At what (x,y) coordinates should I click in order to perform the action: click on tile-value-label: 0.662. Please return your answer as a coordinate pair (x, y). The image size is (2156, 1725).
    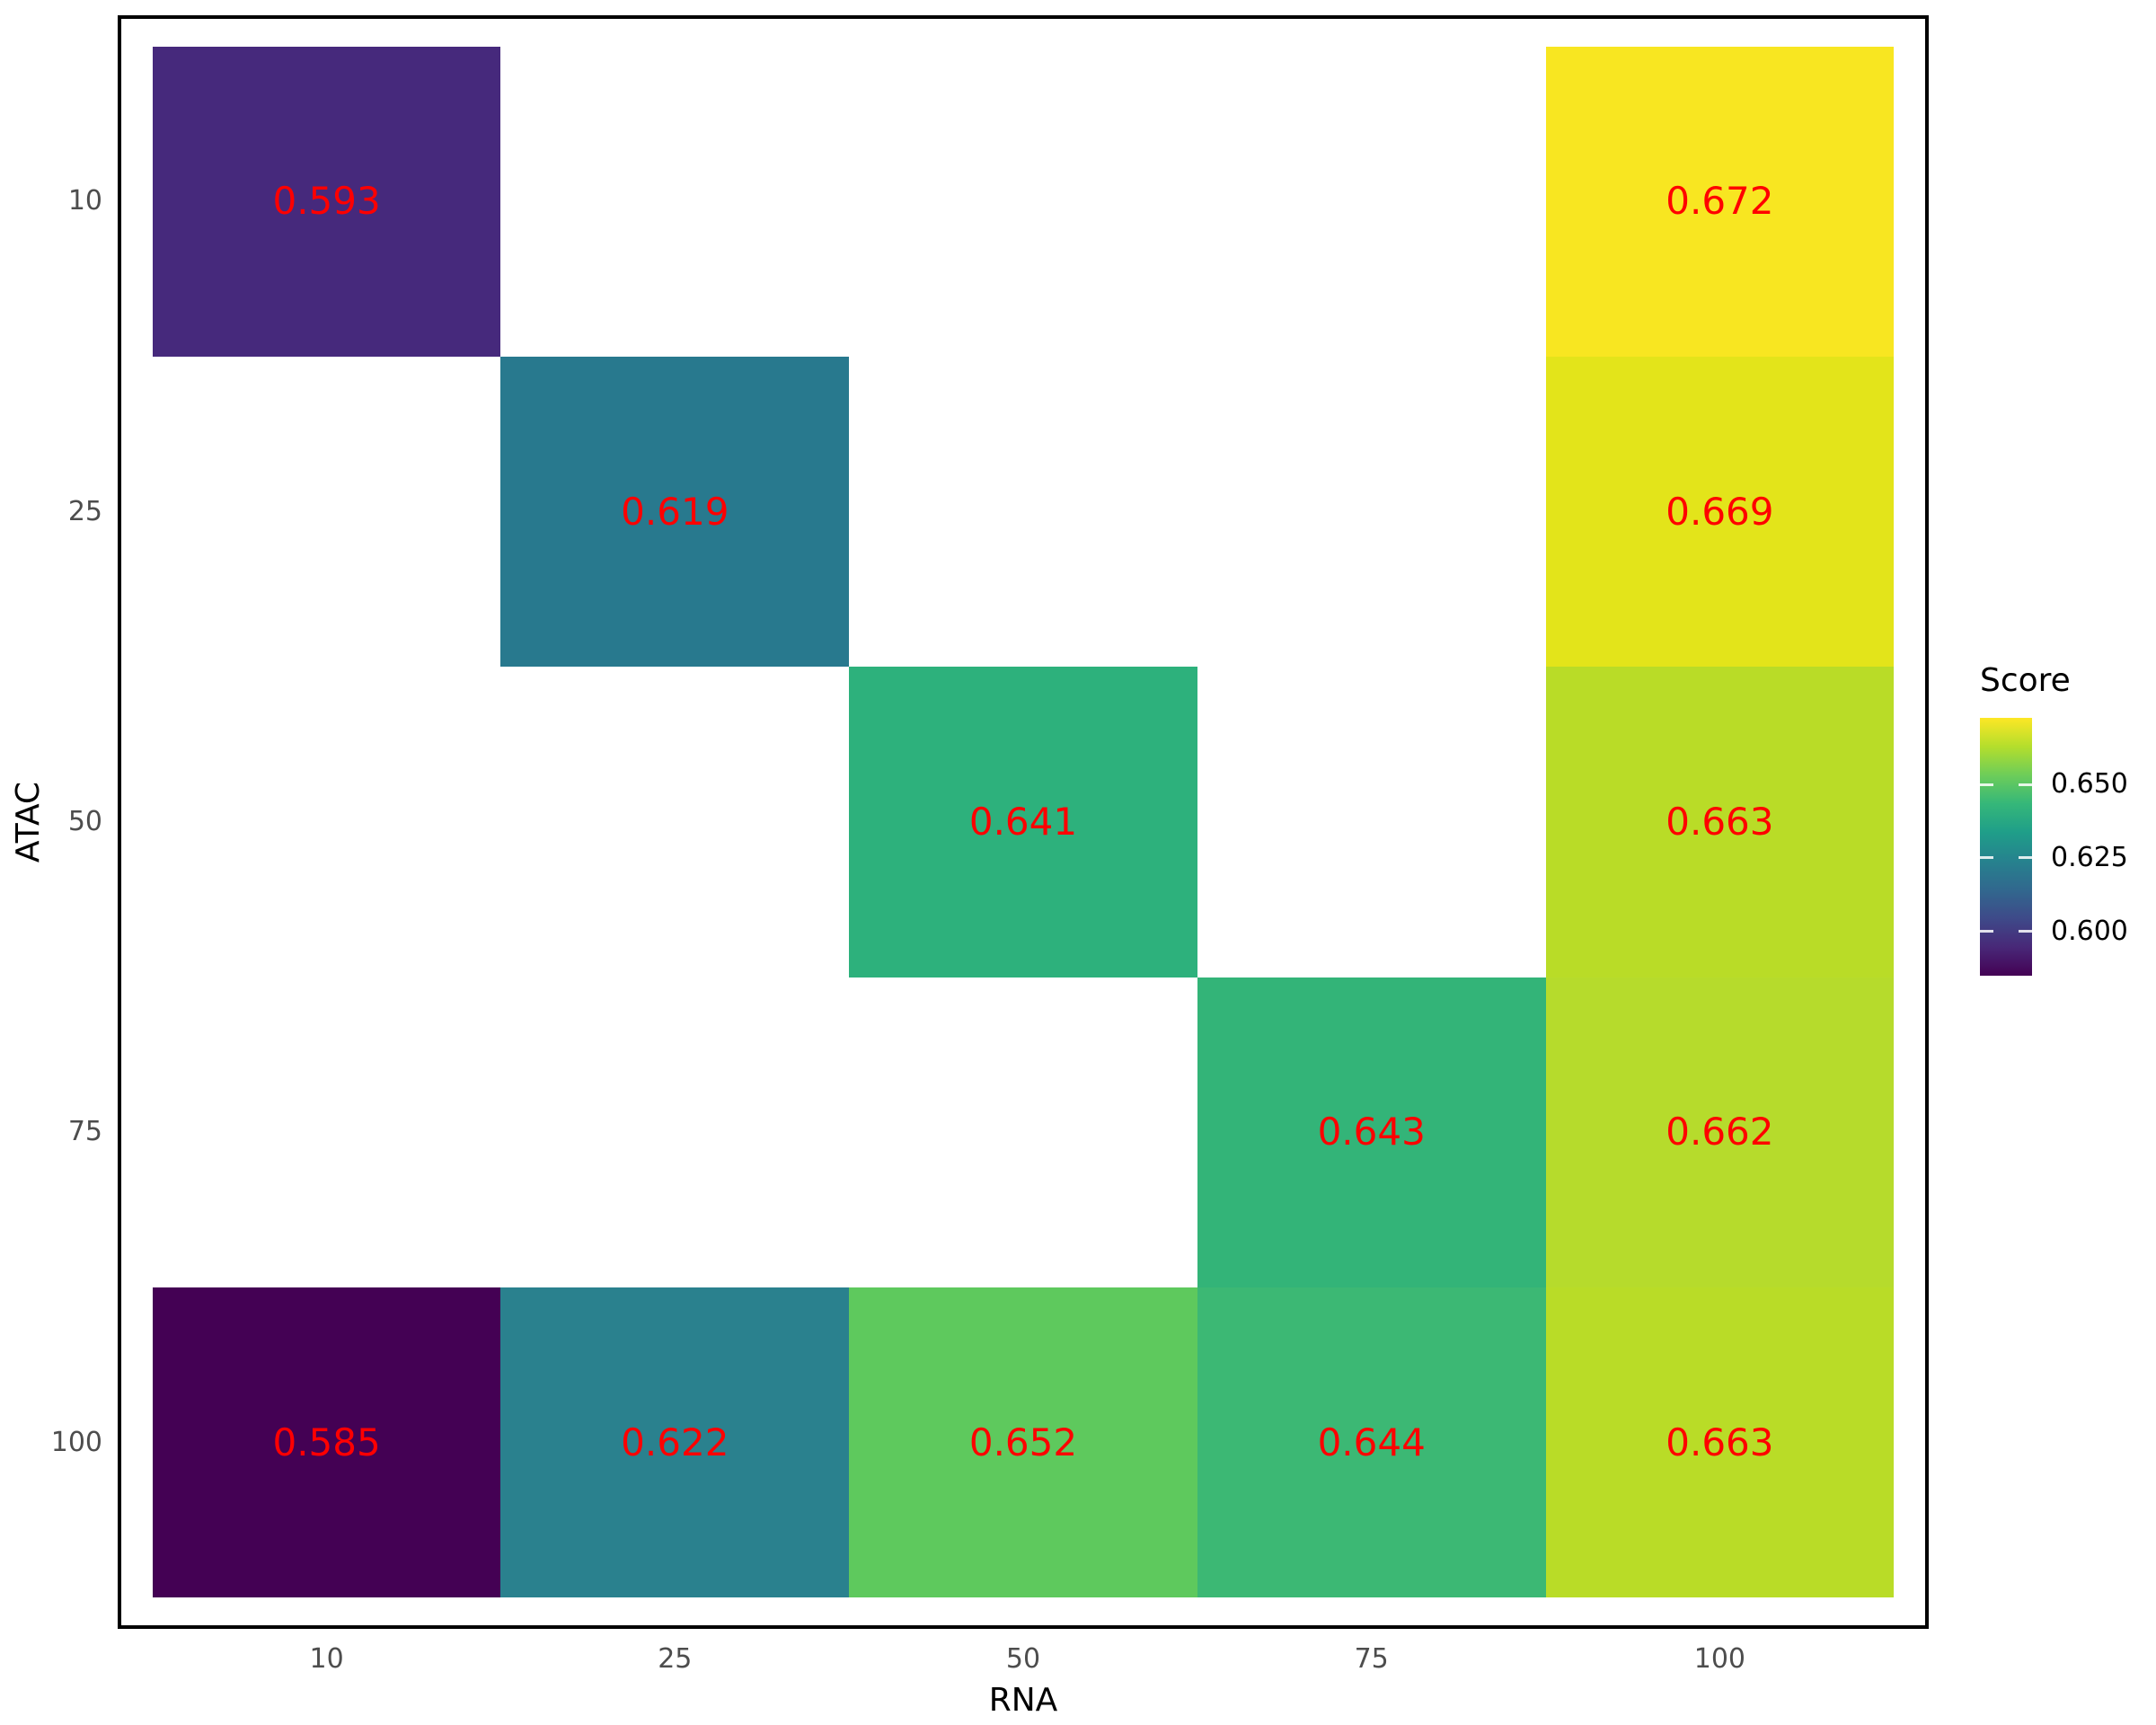
    Looking at the image, I should click on (1720, 1132).